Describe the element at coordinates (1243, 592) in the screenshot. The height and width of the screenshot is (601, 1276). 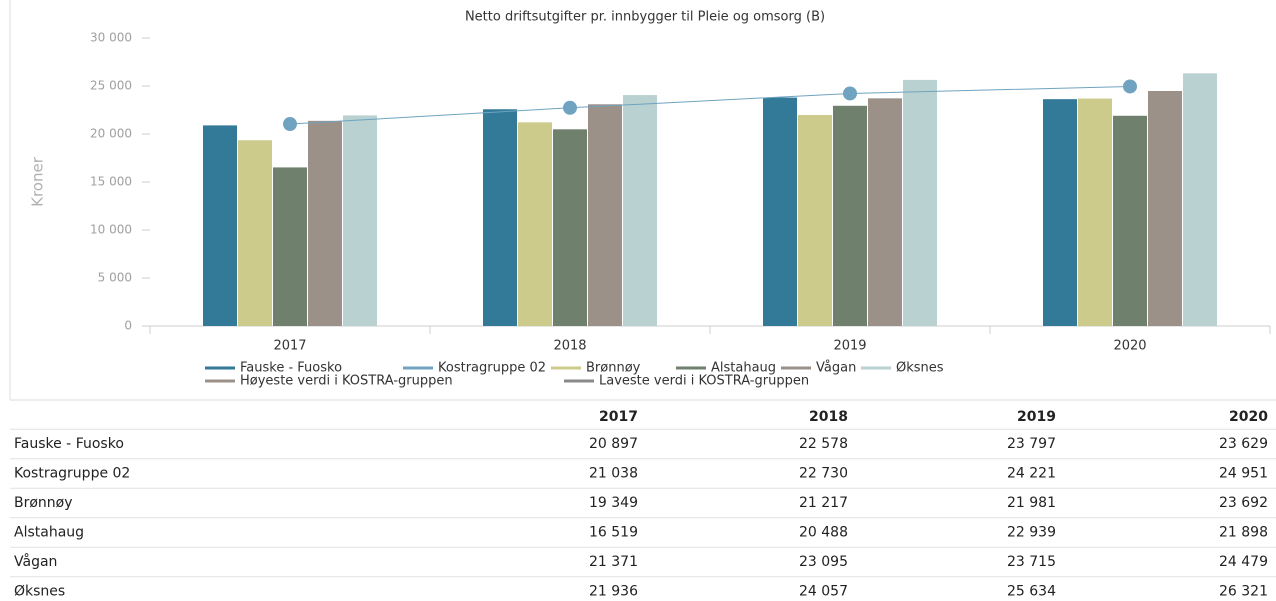
I see `table-cell: 26 321` at that location.